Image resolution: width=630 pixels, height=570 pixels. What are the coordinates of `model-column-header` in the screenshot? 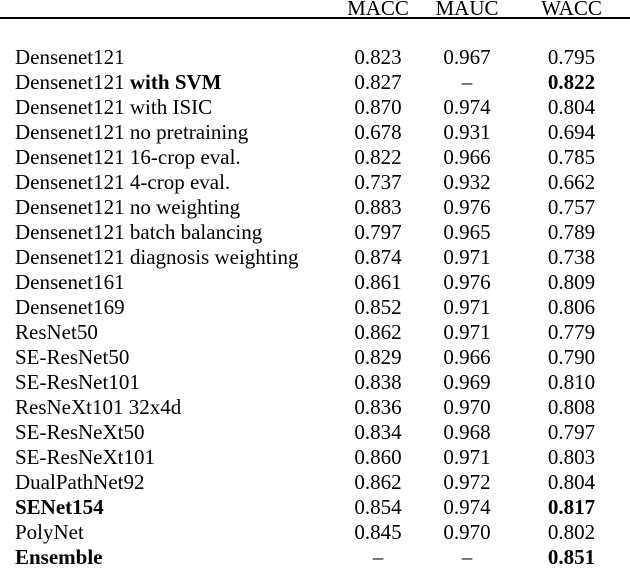 It's located at (167, 9).